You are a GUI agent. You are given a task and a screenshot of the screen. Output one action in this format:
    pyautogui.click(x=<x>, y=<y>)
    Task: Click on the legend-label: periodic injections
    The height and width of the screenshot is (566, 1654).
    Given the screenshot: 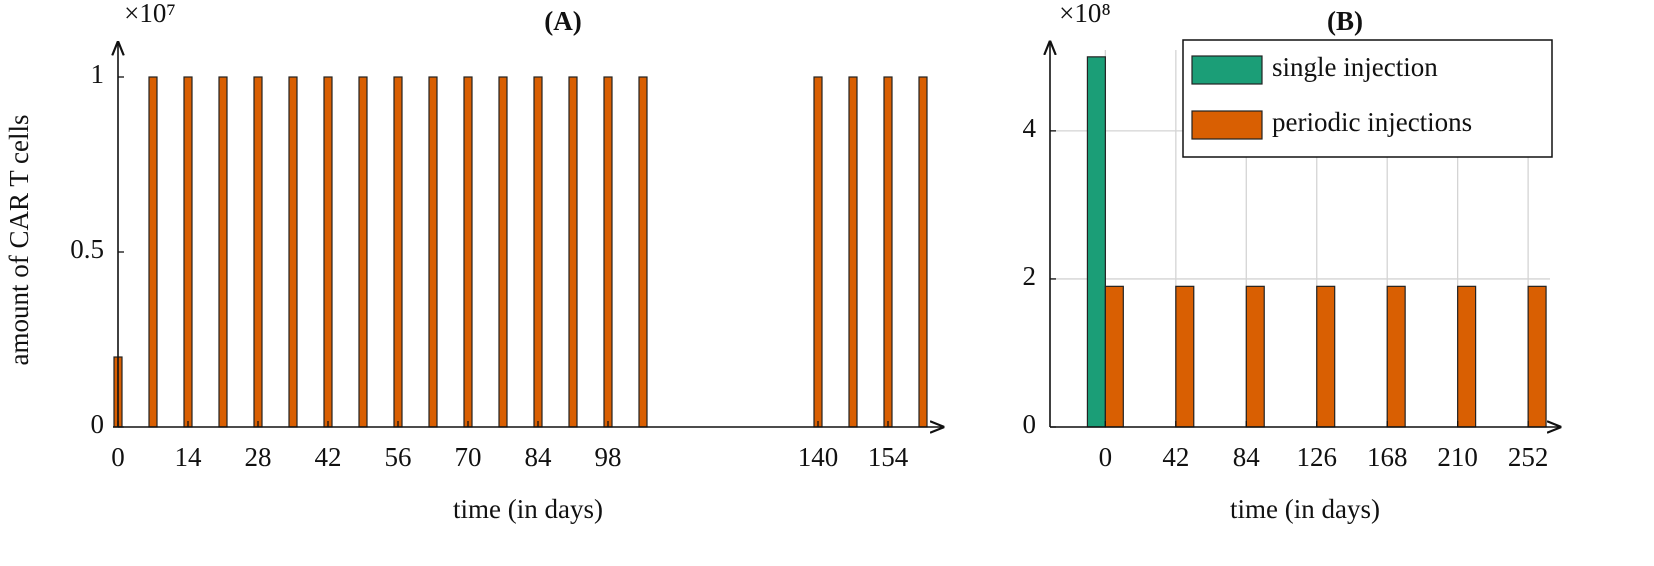 What is the action you would take?
    pyautogui.click(x=1372, y=122)
    